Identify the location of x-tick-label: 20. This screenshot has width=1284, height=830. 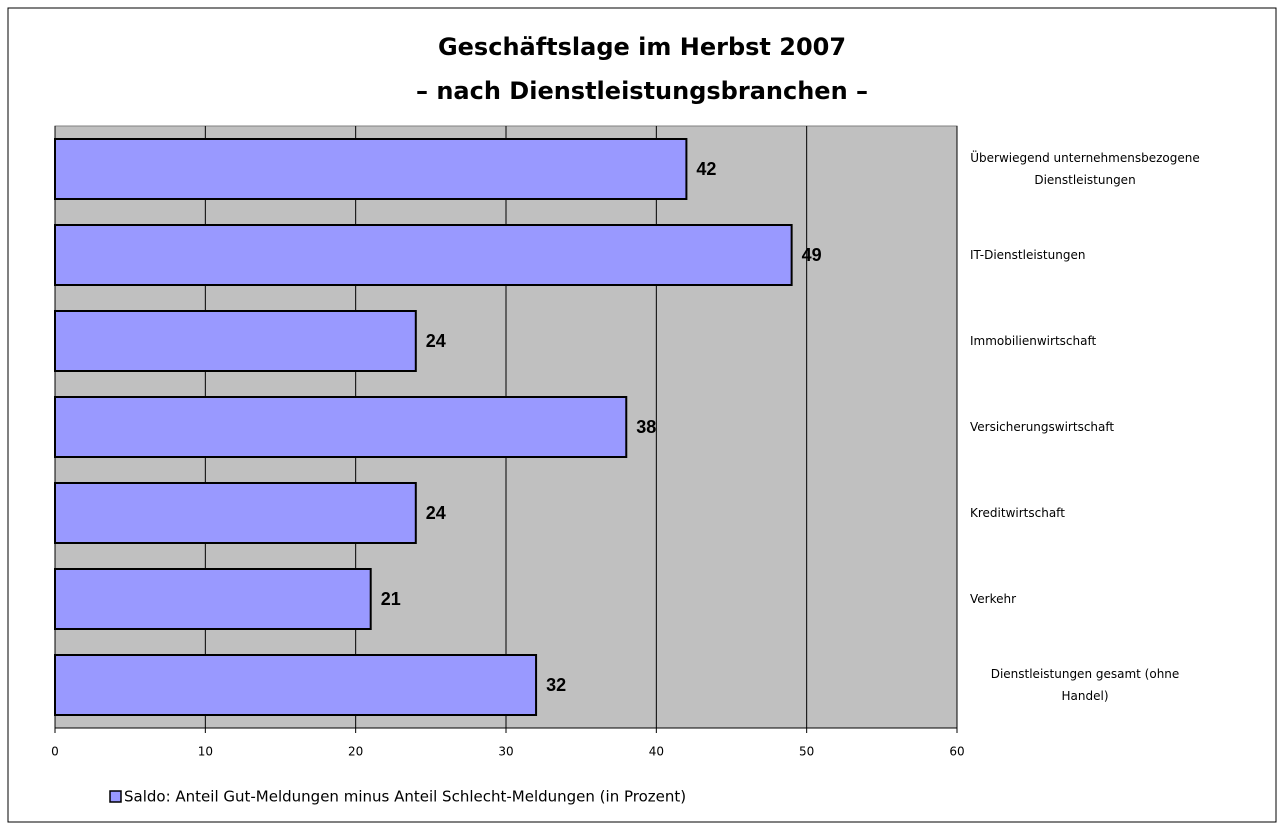
(355, 752).